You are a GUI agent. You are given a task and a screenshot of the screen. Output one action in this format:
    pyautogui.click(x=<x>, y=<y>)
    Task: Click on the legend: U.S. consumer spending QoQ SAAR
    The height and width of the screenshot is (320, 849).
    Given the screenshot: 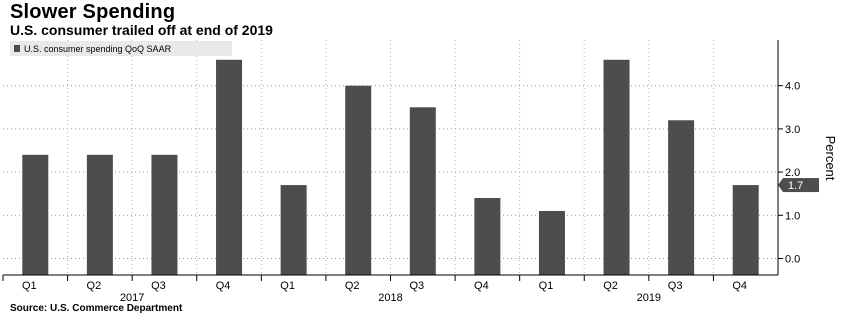 What is the action you would take?
    pyautogui.click(x=121, y=48)
    